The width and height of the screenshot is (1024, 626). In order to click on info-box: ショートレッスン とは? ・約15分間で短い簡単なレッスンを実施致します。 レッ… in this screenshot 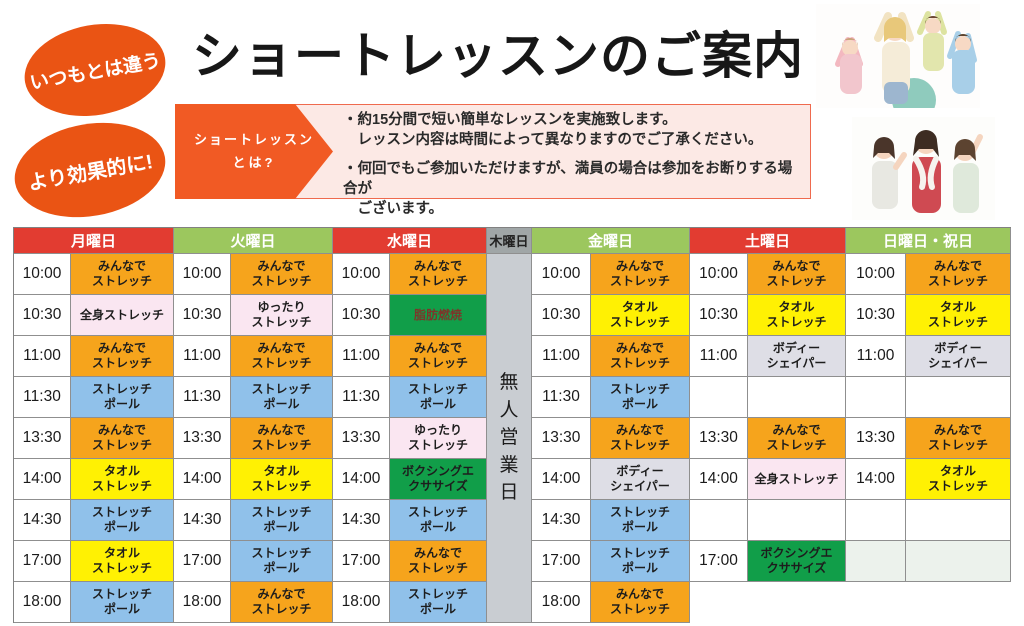, I will do `click(493, 160)`.